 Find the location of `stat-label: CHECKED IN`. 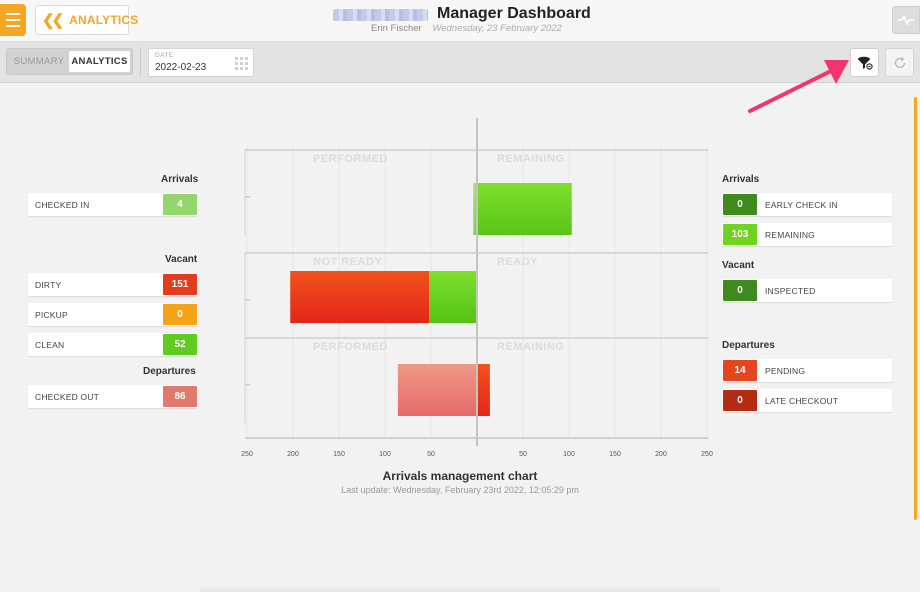

stat-label: CHECKED IN is located at coordinates (62, 204).